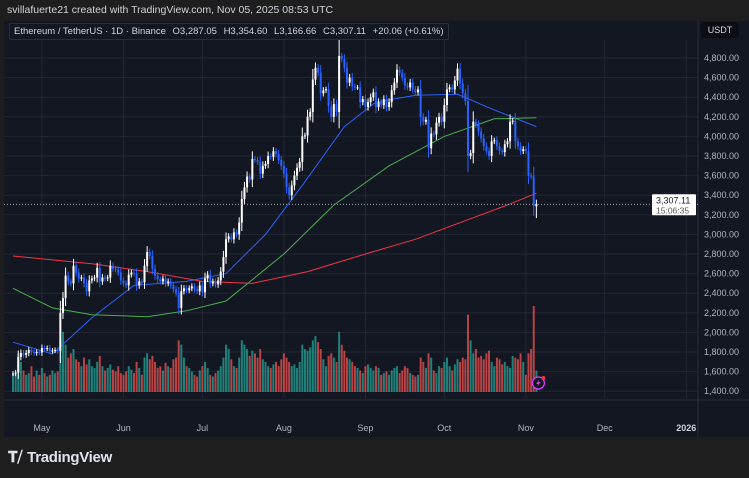  I want to click on x-tick-label: Oct, so click(444, 428).